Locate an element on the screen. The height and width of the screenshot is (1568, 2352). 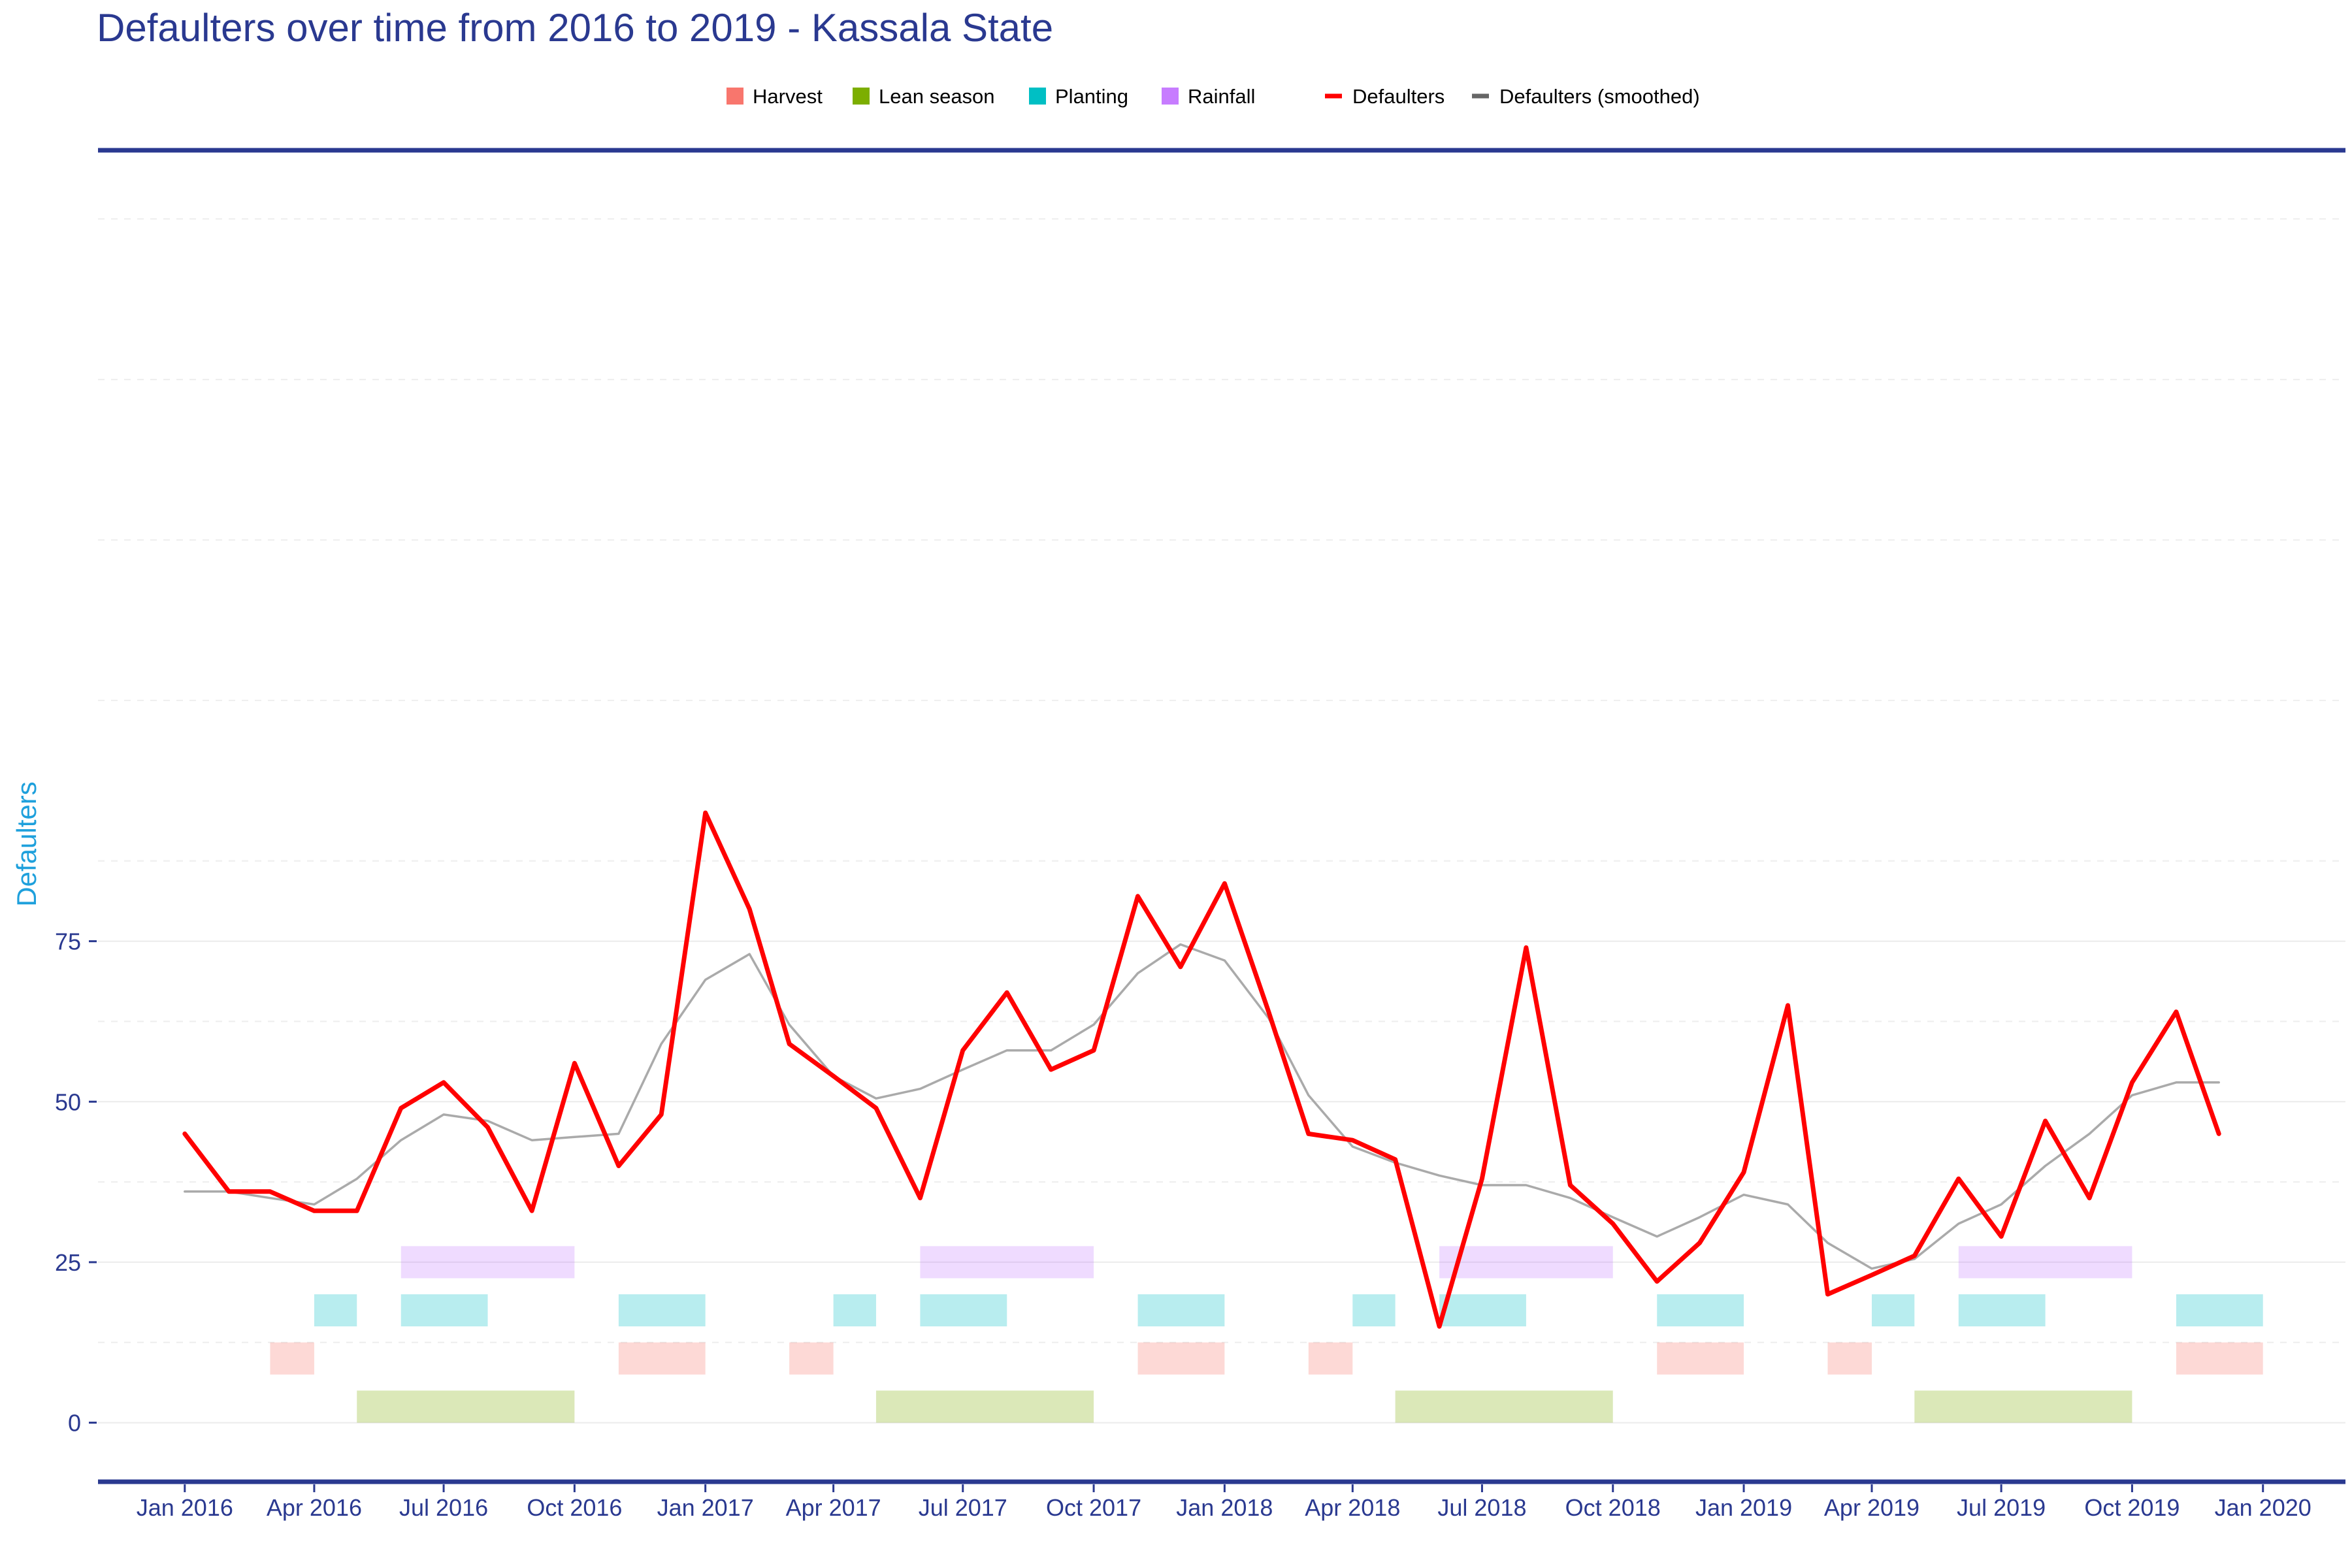
legend-label: Lean season is located at coordinates (937, 96).